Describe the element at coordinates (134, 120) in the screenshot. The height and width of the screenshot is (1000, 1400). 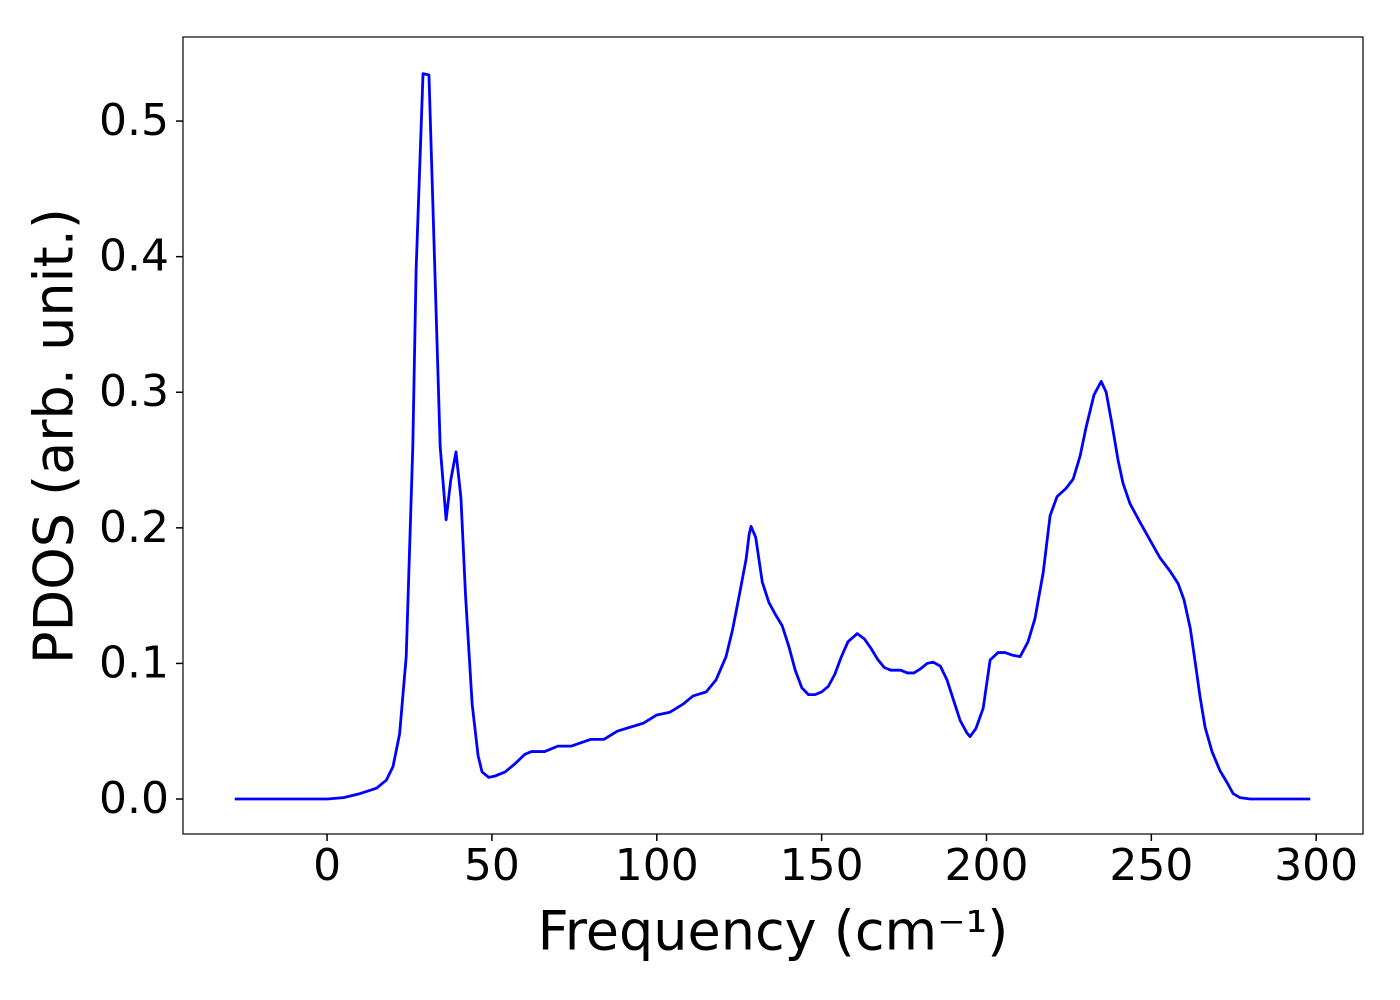
I see `y-tick-label: 0.5` at that location.